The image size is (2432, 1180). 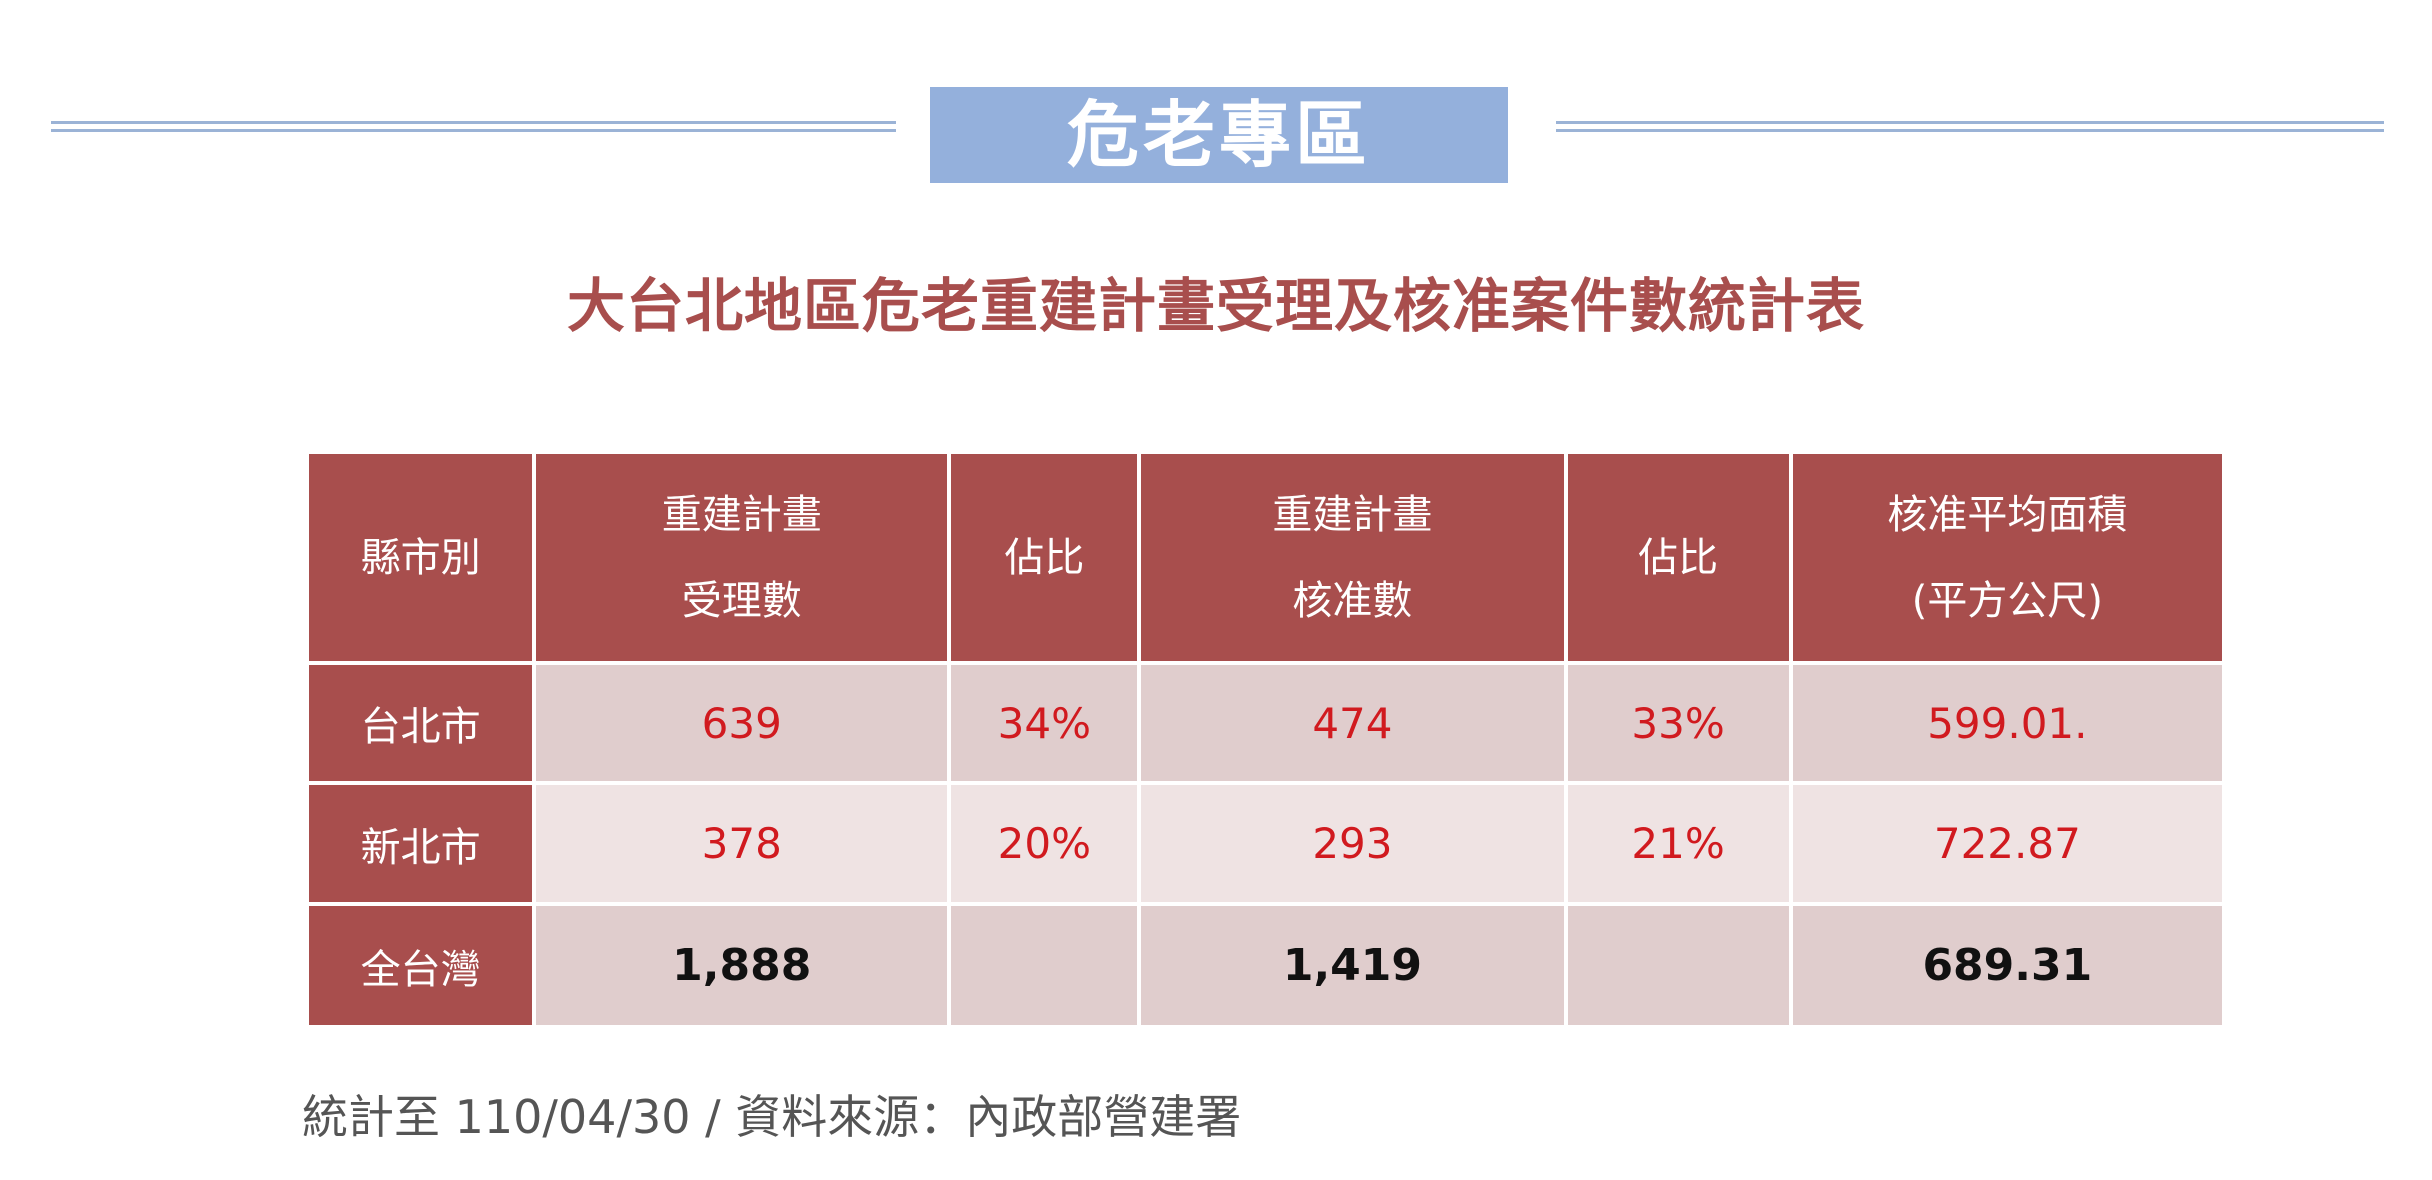 I want to click on approved-count: 474, so click(x=1352, y=723).